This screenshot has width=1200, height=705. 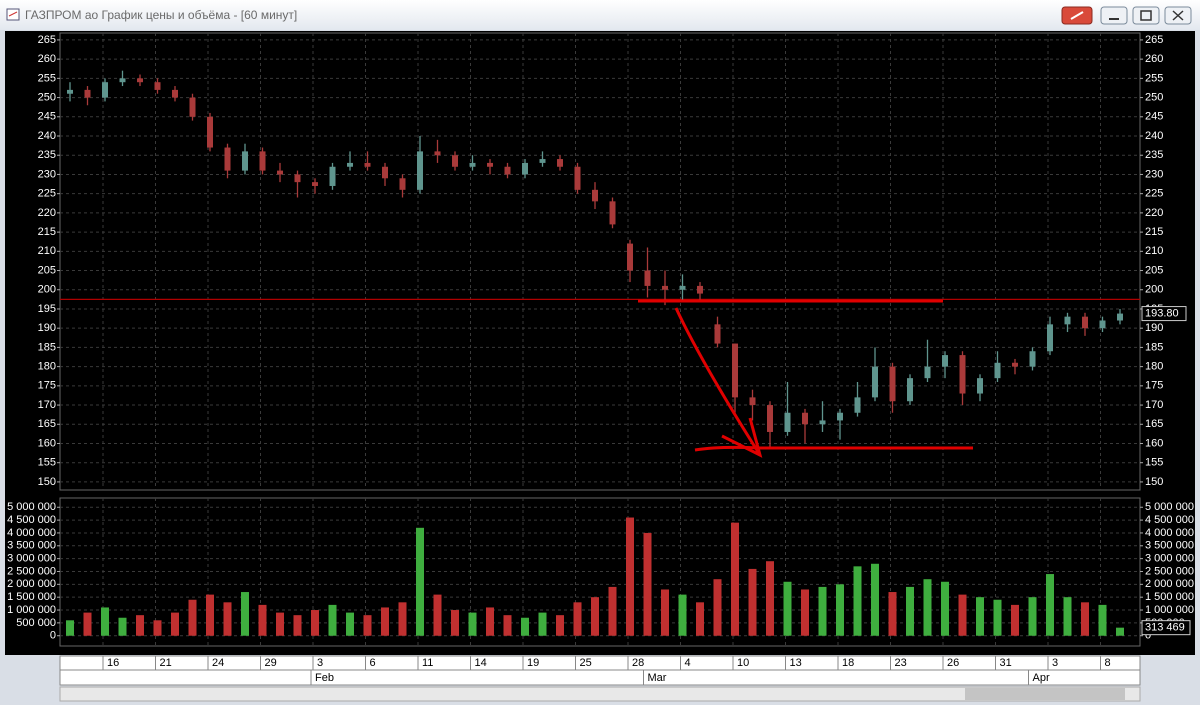 I want to click on y-tick-label: 4 000 000, so click(x=1169, y=533).